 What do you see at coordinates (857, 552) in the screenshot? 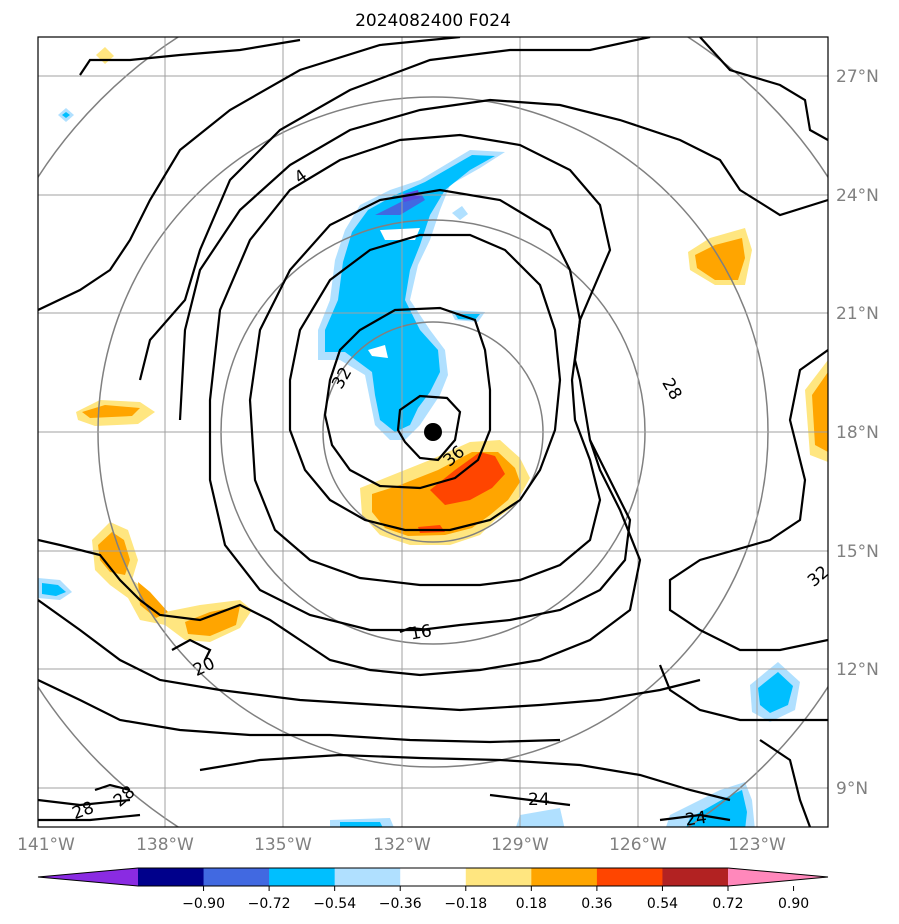
I see `lat-label: 15°N` at bounding box center [857, 552].